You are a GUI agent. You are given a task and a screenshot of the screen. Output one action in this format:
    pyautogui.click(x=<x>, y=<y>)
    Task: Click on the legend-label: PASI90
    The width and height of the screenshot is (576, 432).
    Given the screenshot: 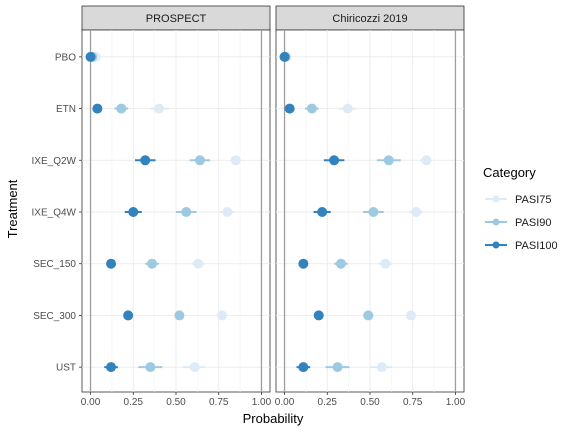 What is the action you would take?
    pyautogui.click(x=533, y=223)
    